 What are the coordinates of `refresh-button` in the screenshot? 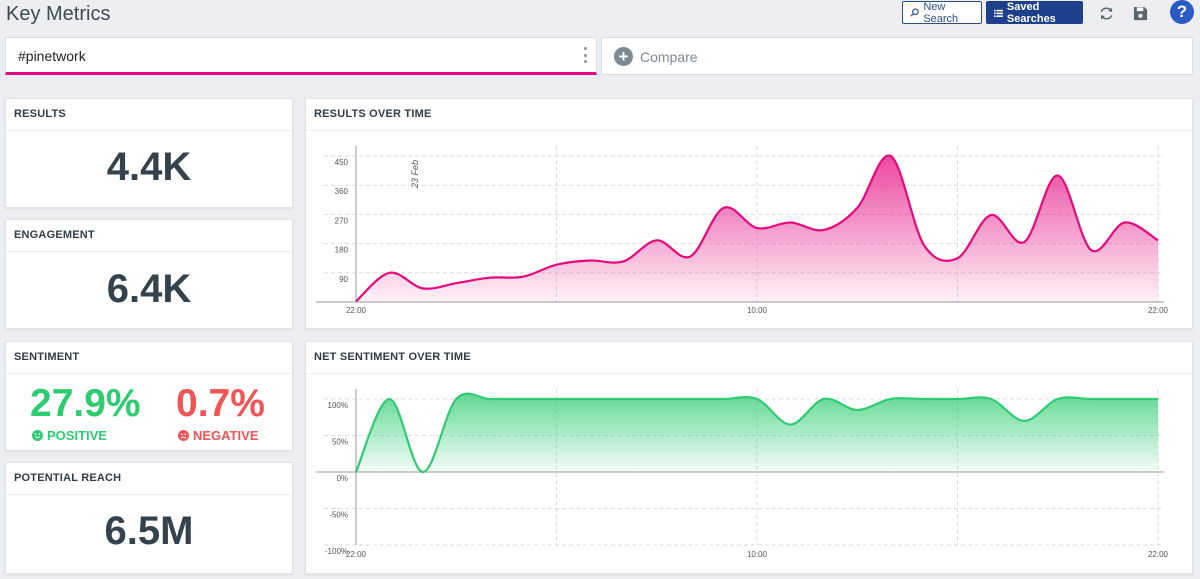 It's located at (1106, 13).